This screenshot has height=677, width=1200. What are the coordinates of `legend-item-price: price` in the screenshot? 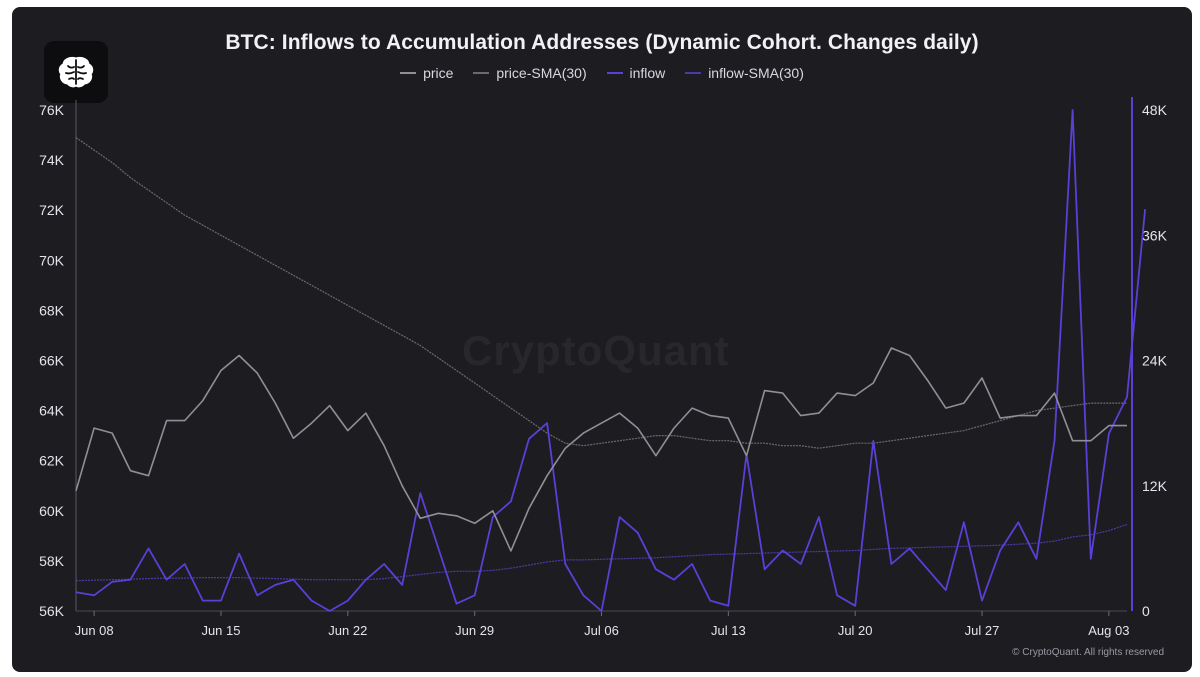 It's located at (426, 73).